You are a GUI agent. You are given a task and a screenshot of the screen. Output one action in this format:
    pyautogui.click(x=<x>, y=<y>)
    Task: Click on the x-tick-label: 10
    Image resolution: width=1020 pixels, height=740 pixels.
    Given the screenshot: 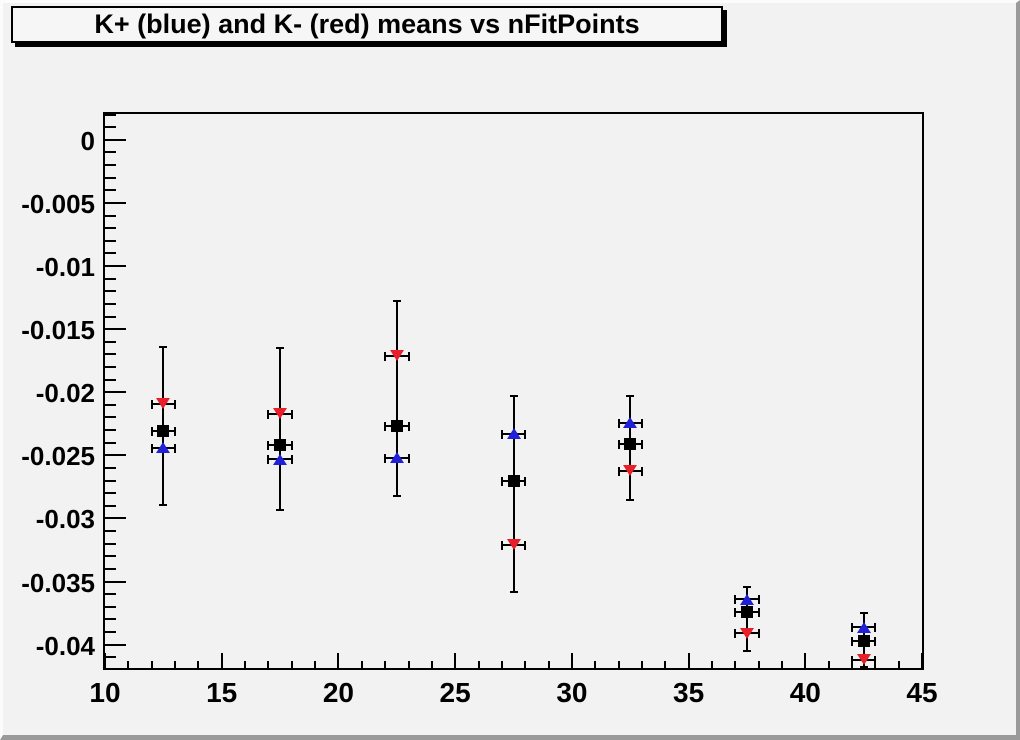 What is the action you would take?
    pyautogui.click(x=105, y=692)
    